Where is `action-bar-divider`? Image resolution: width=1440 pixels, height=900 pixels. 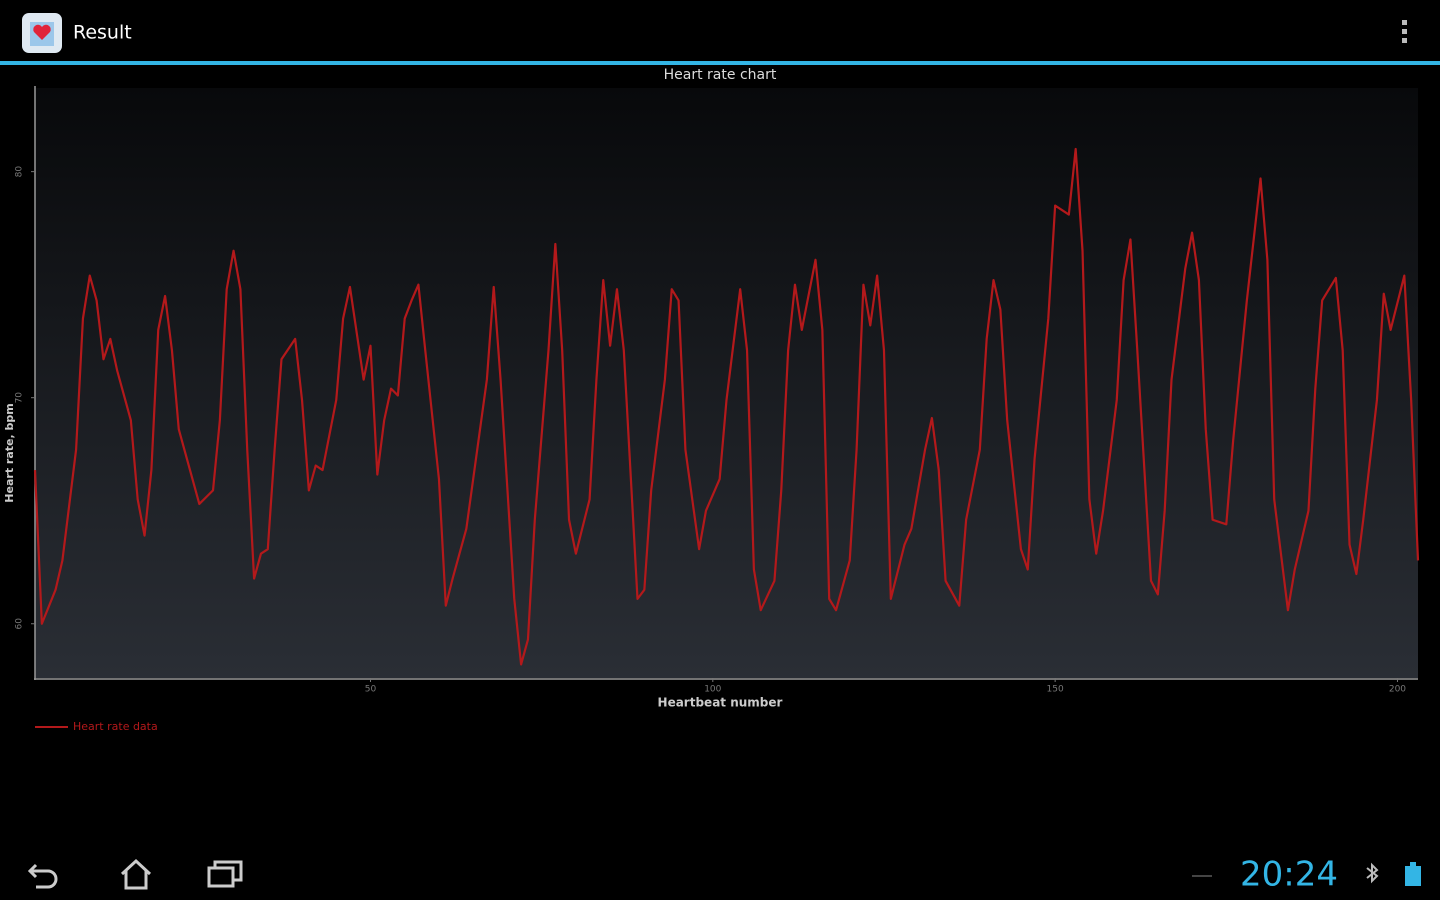 action-bar-divider is located at coordinates (720, 63).